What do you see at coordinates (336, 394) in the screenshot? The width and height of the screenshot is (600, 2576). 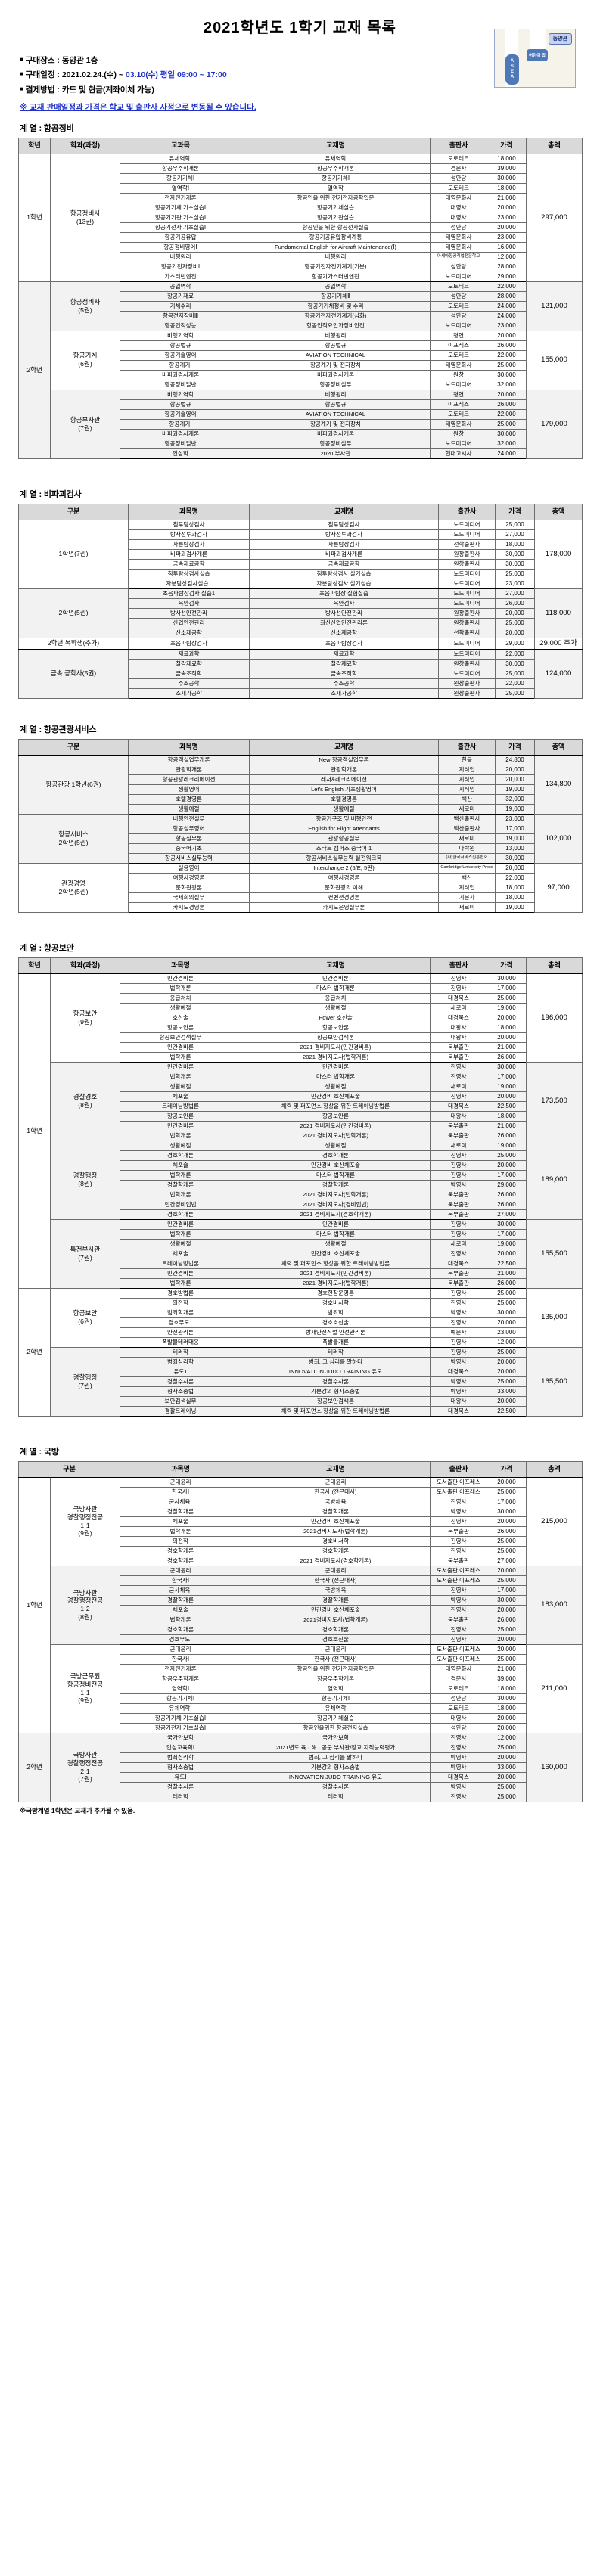 I see `book-title-cell: 비행원리` at bounding box center [336, 394].